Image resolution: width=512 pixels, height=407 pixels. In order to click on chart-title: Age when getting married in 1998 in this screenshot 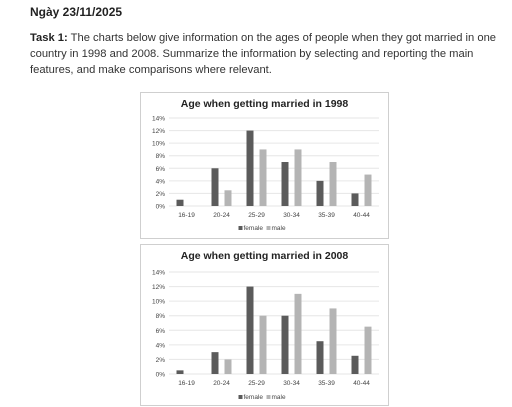, I will do `click(265, 104)`.